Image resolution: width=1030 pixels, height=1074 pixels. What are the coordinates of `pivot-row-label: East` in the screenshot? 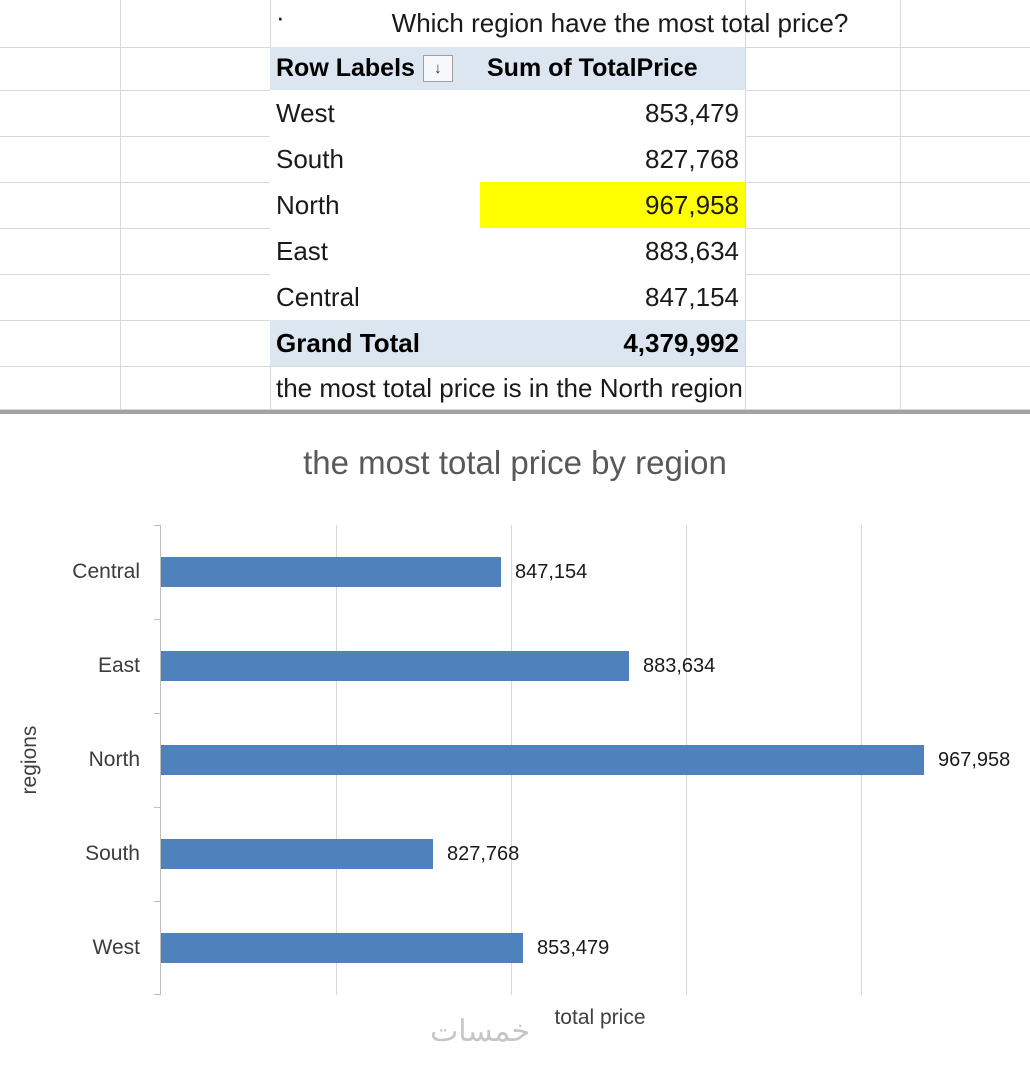 It's located at (302, 250).